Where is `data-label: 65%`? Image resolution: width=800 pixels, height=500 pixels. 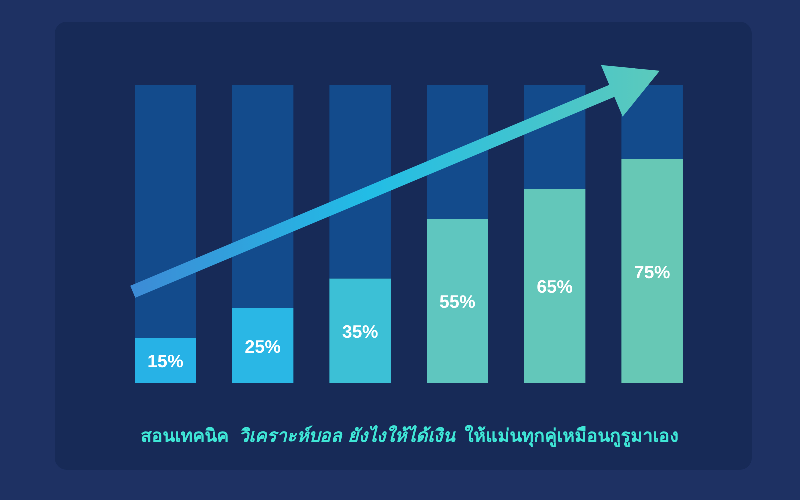 data-label: 65% is located at coordinates (555, 287).